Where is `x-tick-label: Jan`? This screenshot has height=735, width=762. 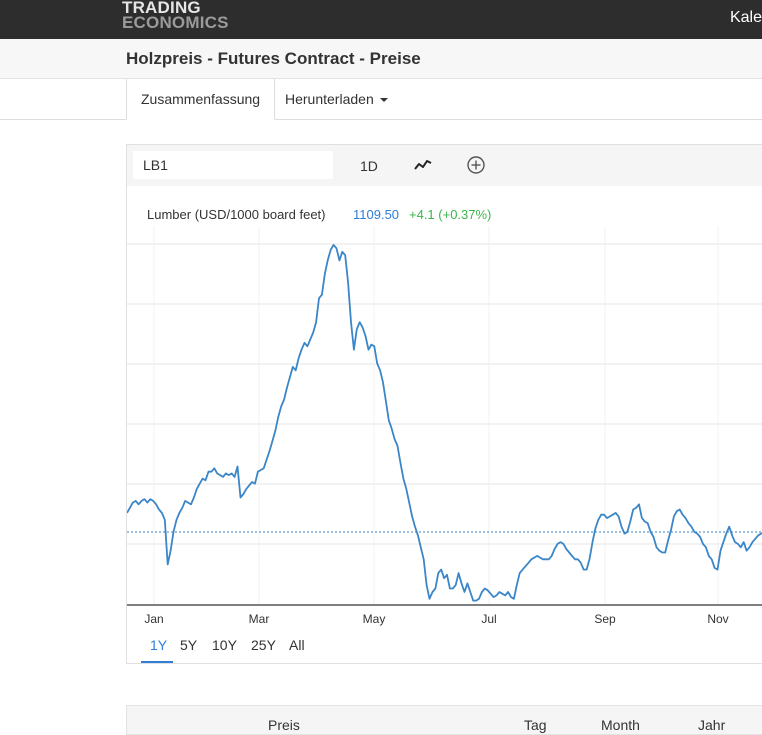
x-tick-label: Jan is located at coordinates (153, 619).